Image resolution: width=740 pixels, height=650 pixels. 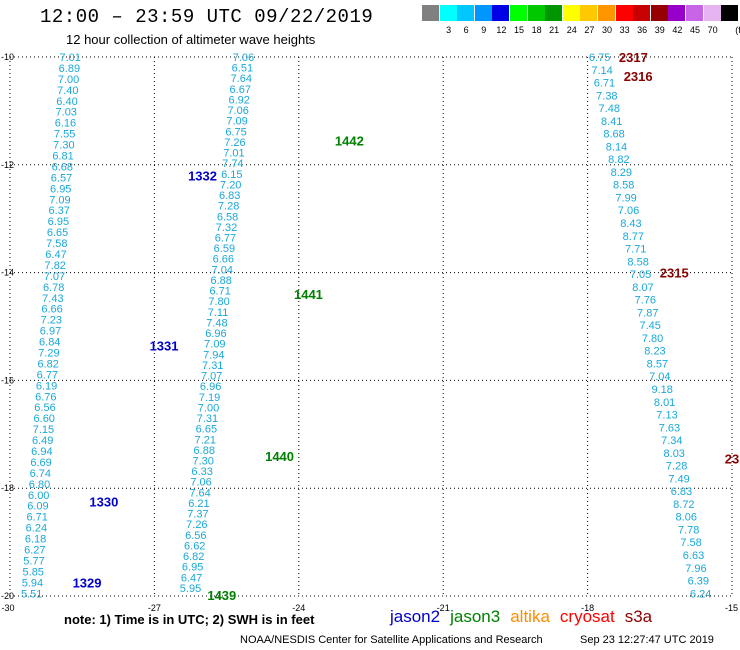 What do you see at coordinates (39, 485) in the screenshot?
I see `wave-height-value: 6.80` at bounding box center [39, 485].